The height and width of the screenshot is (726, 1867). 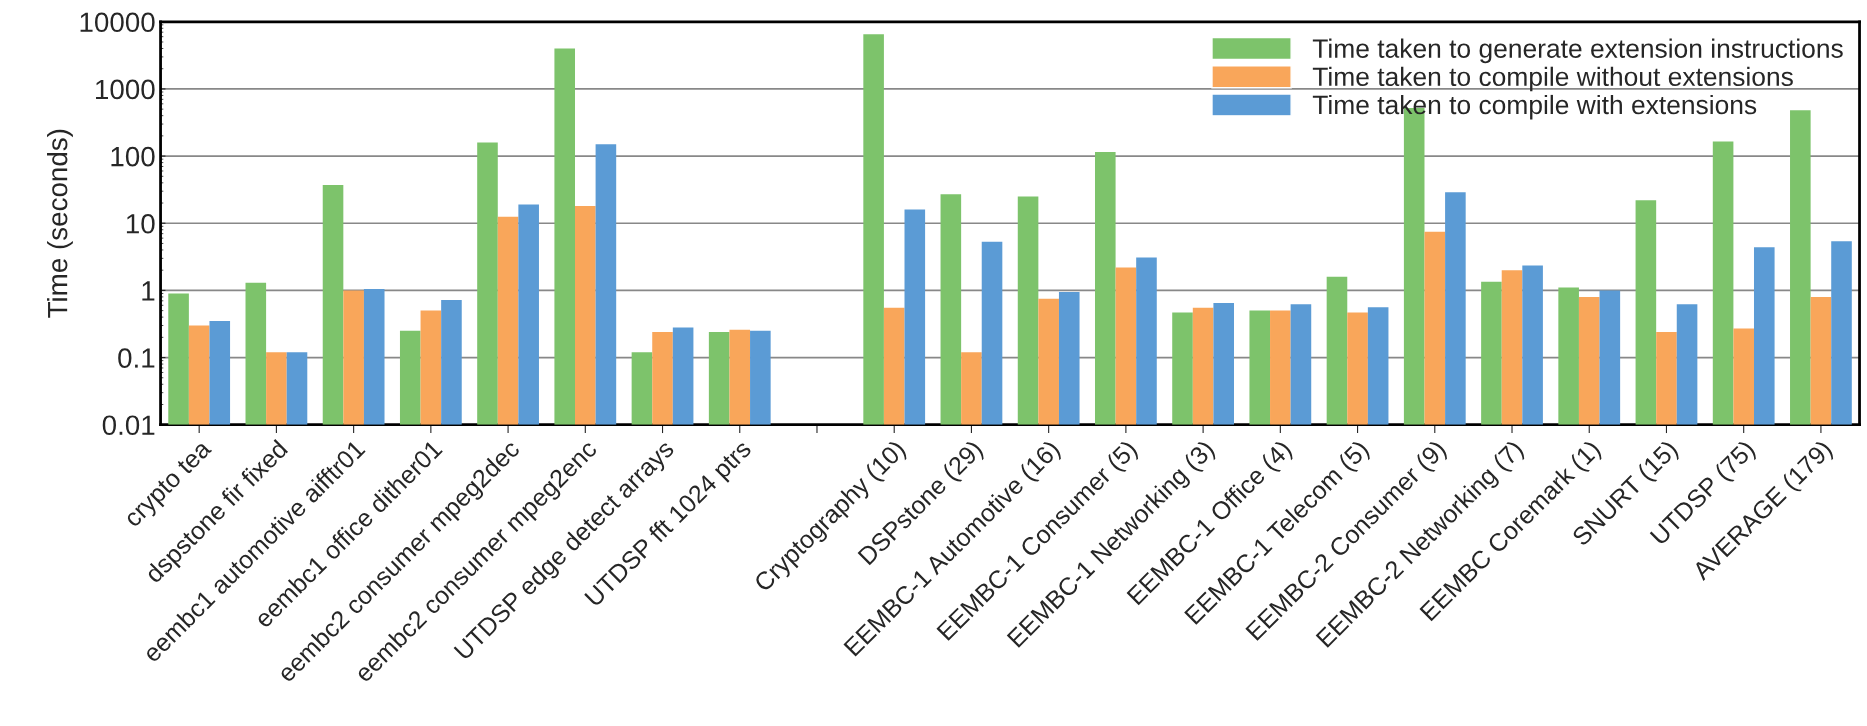 I want to click on legend-label: Time taken to generate extension instructions, so click(x=1577, y=51).